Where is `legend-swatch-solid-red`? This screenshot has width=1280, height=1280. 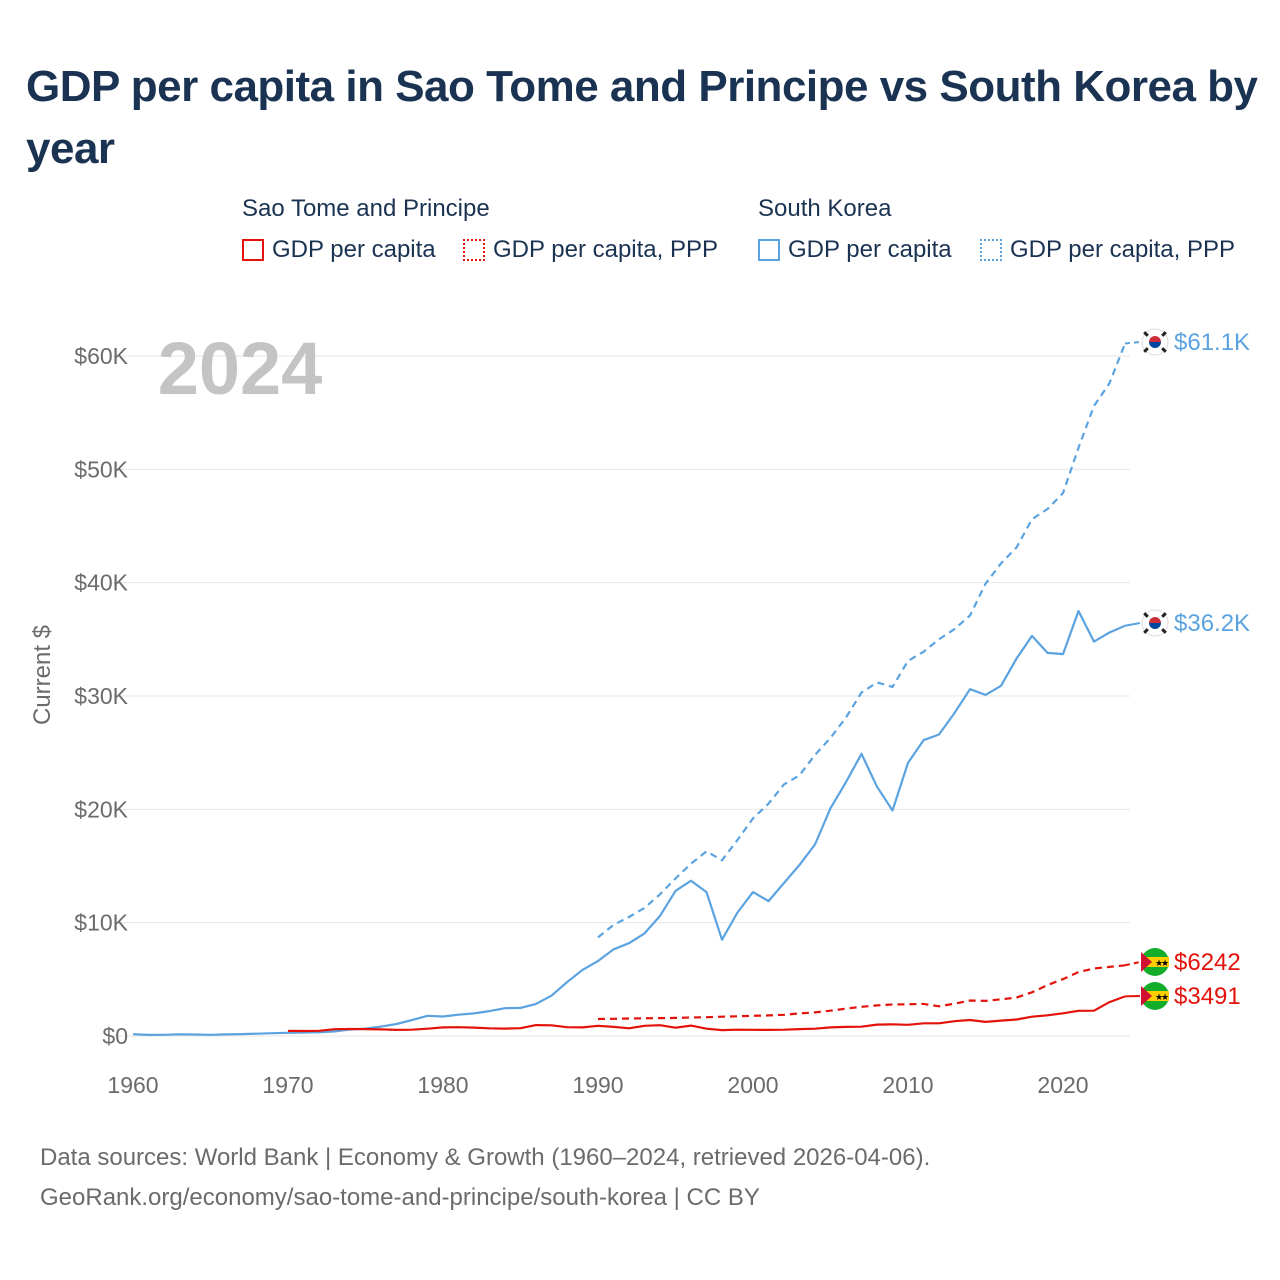 legend-swatch-solid-red is located at coordinates (253, 250).